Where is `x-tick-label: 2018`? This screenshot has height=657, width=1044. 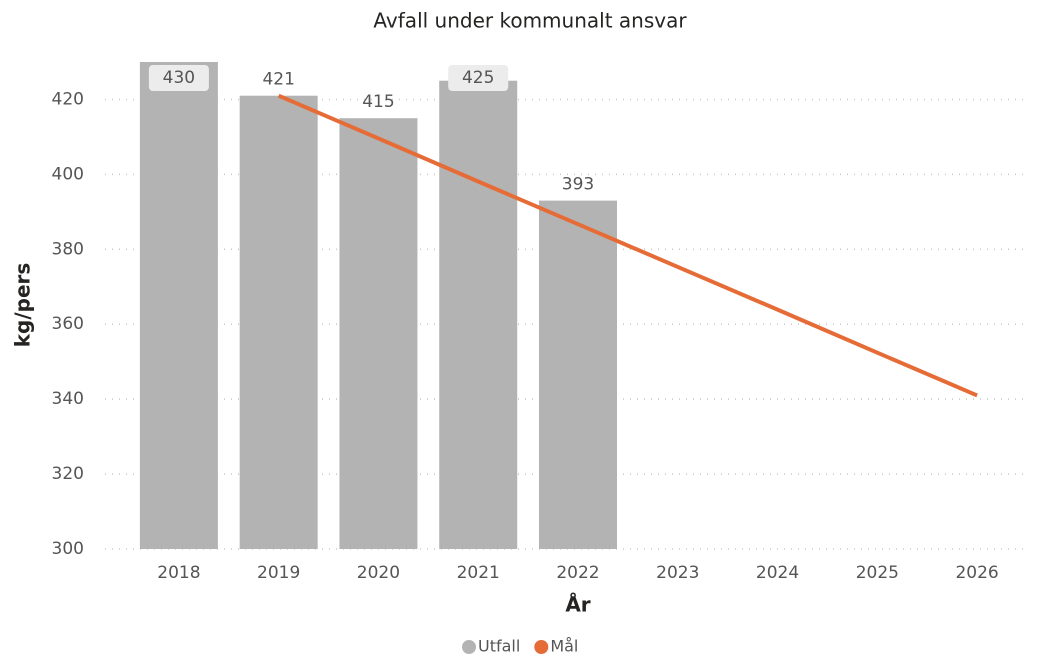
x-tick-label: 2018 is located at coordinates (178, 573).